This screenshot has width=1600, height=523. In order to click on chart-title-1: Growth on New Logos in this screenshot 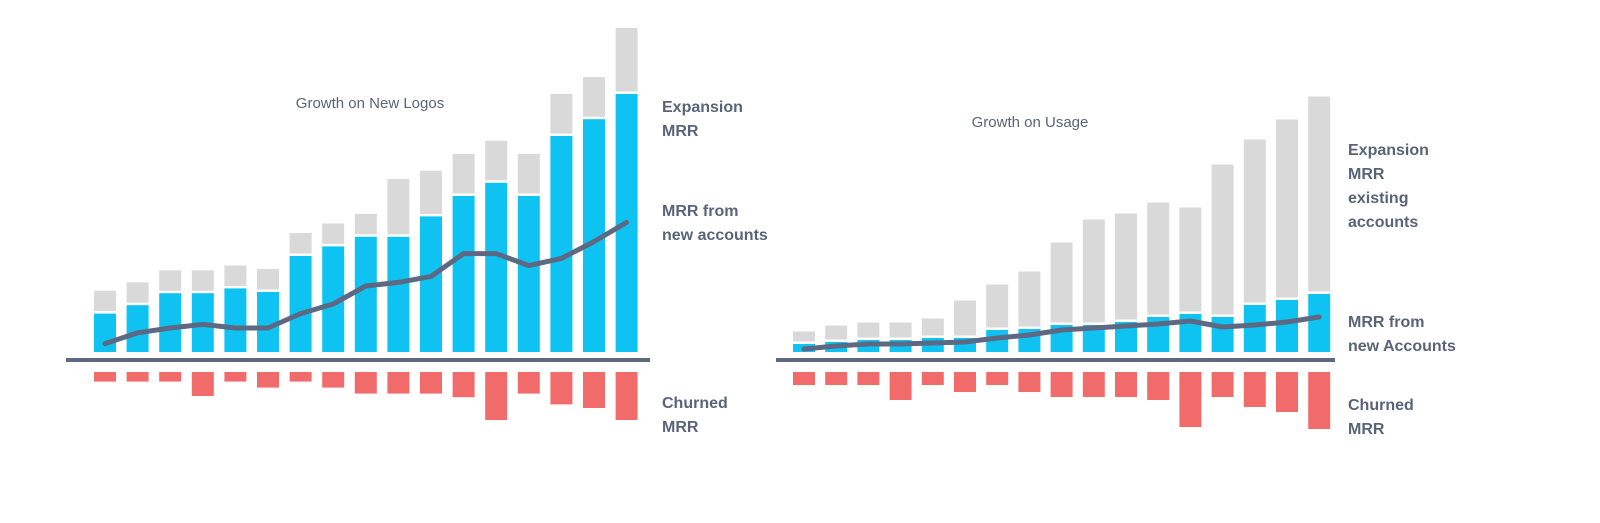, I will do `click(370, 103)`.